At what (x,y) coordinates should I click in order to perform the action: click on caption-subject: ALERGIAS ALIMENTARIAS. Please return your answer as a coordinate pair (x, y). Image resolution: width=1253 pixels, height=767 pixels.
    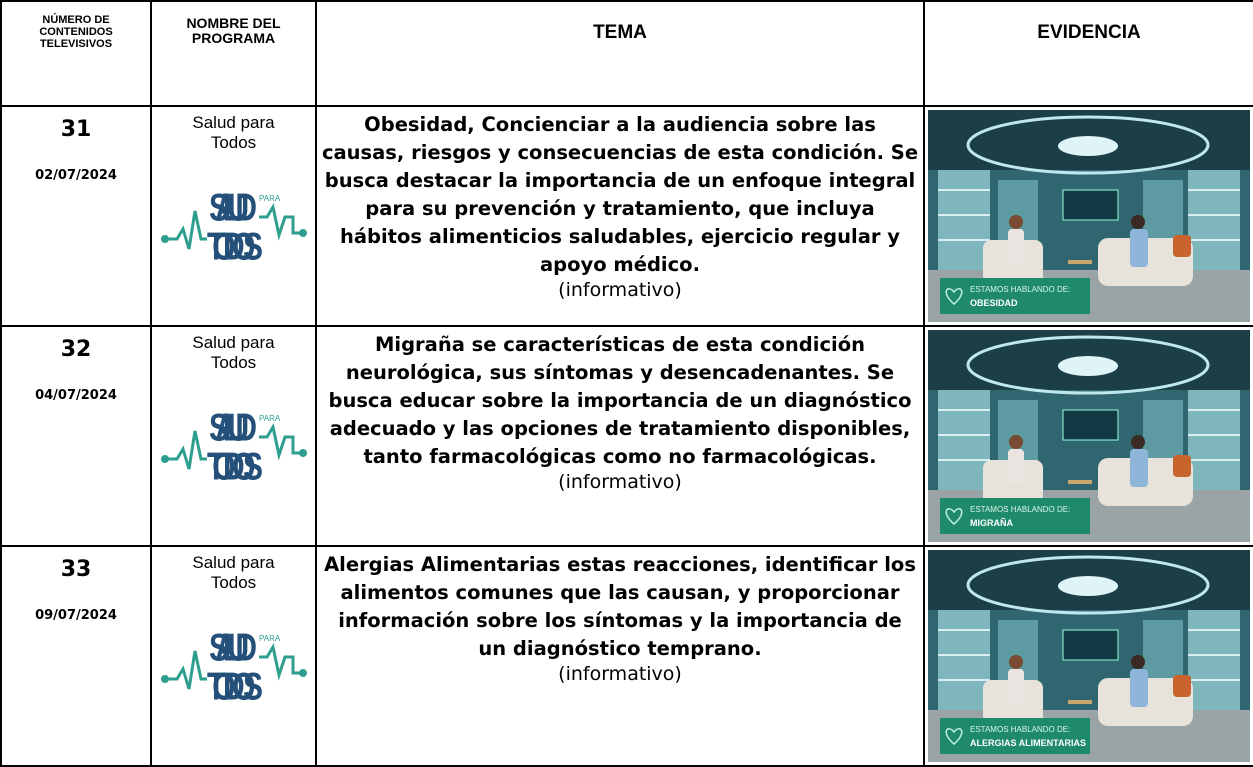
    Looking at the image, I should click on (1028, 743).